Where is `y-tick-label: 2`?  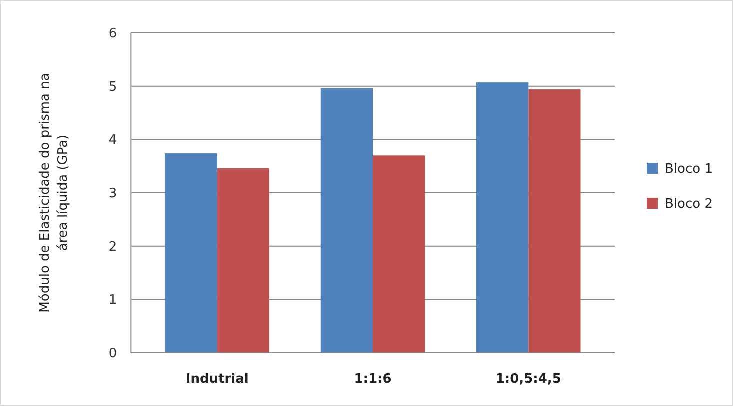
y-tick-label: 2 is located at coordinates (113, 247).